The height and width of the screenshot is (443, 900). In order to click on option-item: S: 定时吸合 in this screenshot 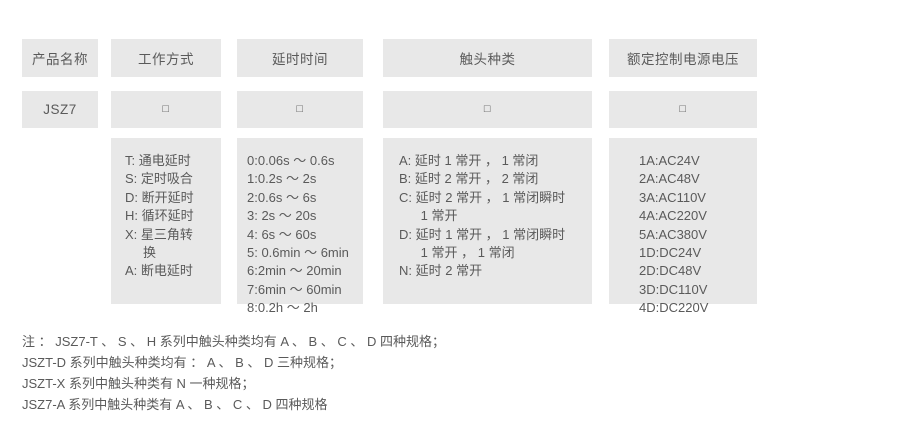, I will do `click(159, 179)`.